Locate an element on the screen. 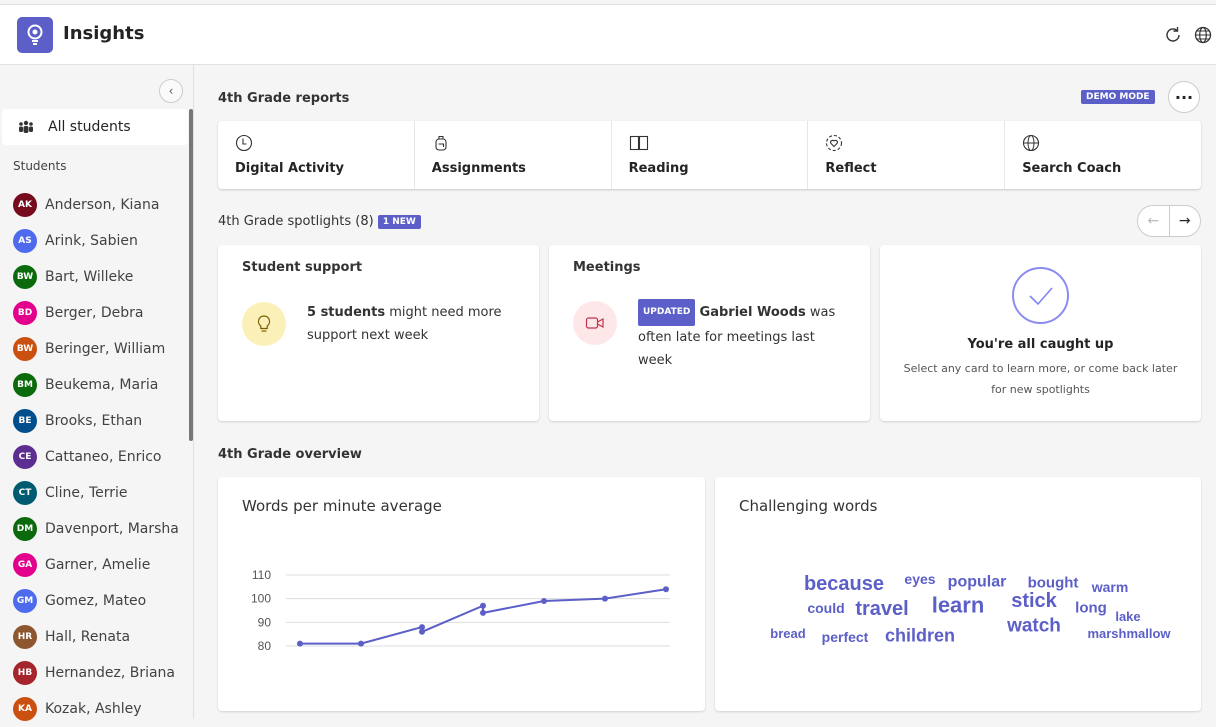  student-item: KA Kozak, Ashley is located at coordinates (96, 709).